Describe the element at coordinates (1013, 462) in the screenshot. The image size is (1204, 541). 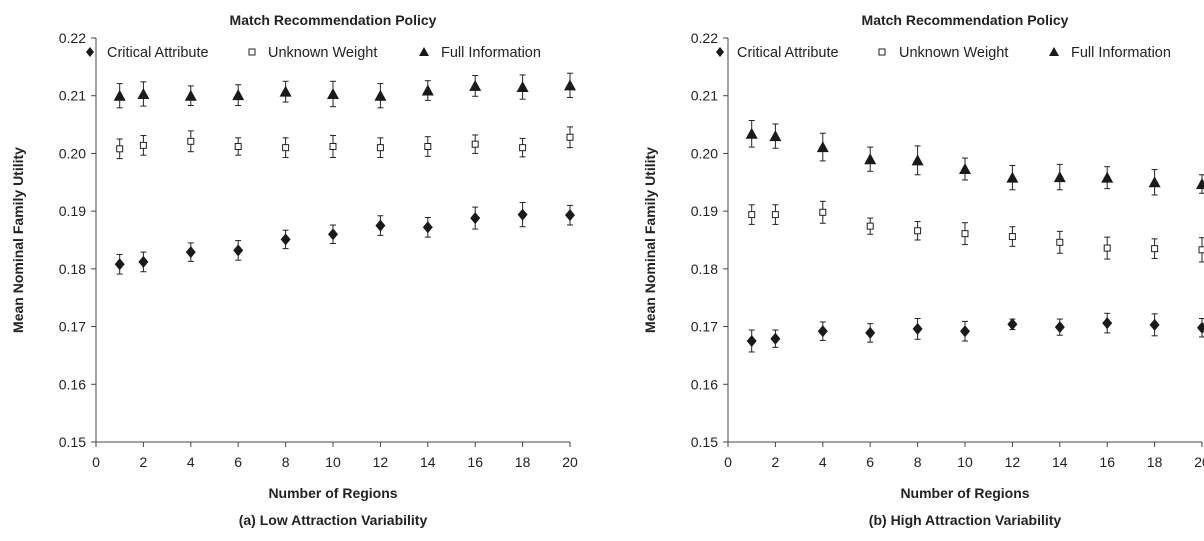
I see `panel-b-x-tick-label: 12` at that location.